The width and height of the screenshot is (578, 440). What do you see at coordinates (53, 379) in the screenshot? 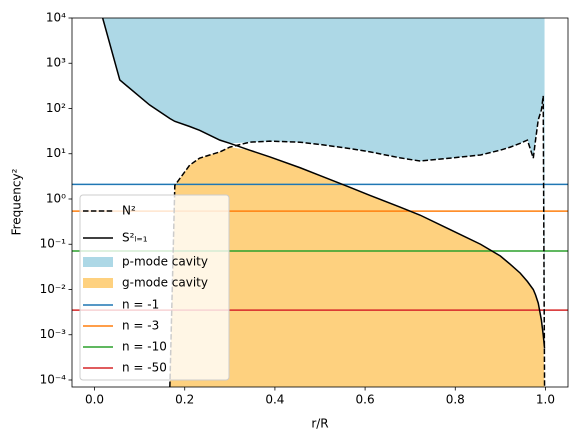
I see `y-tick-label: 10⁻⁴` at bounding box center [53, 379].